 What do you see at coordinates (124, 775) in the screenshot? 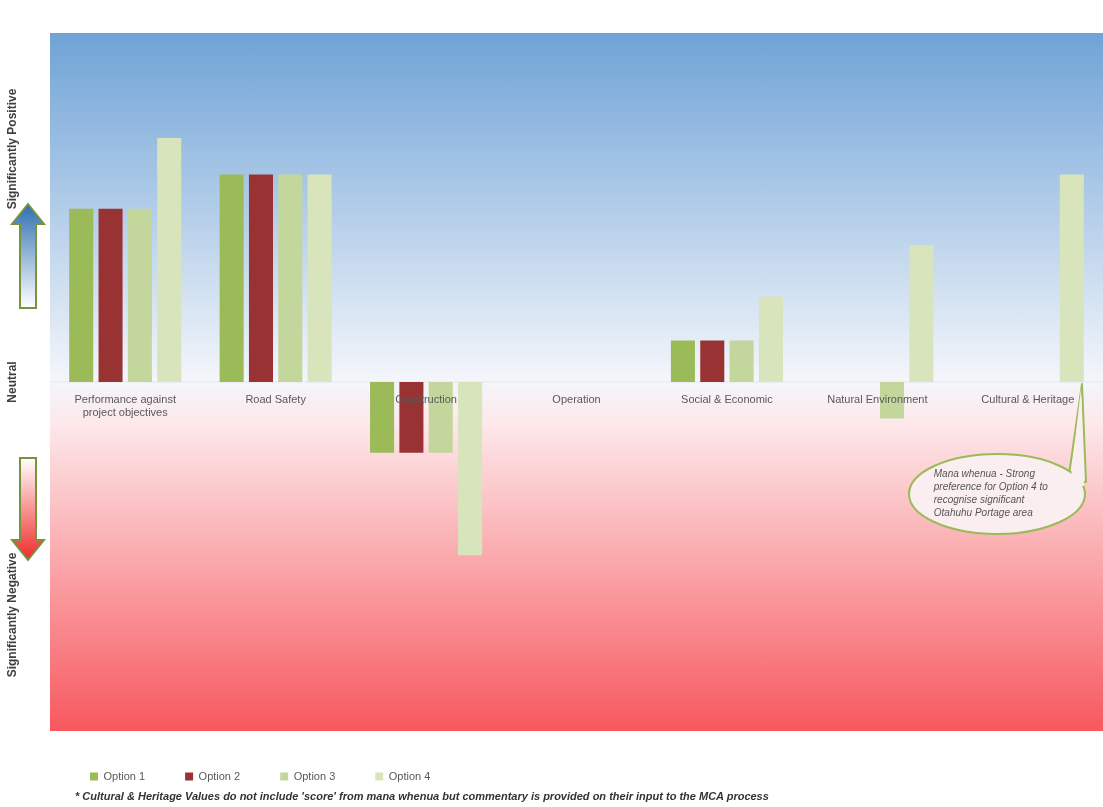
I see `legend-label: Option 1` at bounding box center [124, 775].